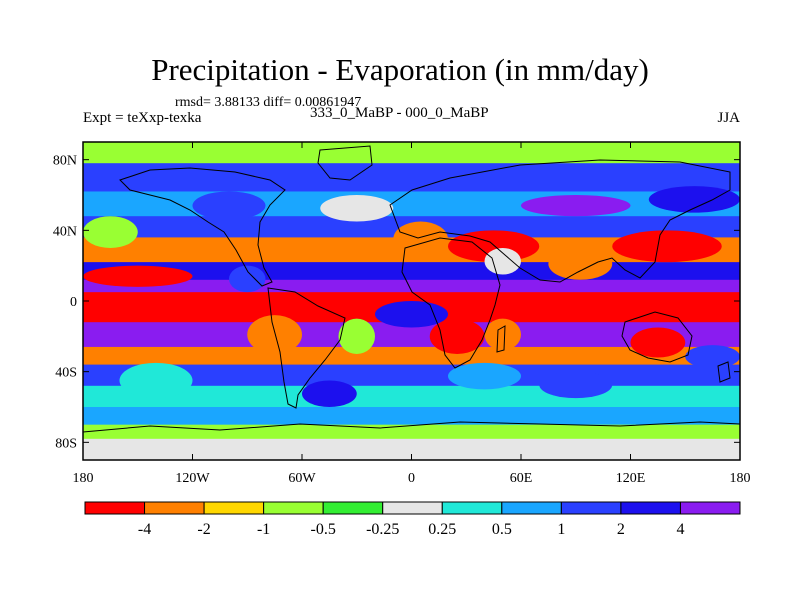 The width and height of the screenshot is (800, 600). What do you see at coordinates (142, 118) in the screenshot?
I see `experiment-label: Expt = teXxp-texka` at bounding box center [142, 118].